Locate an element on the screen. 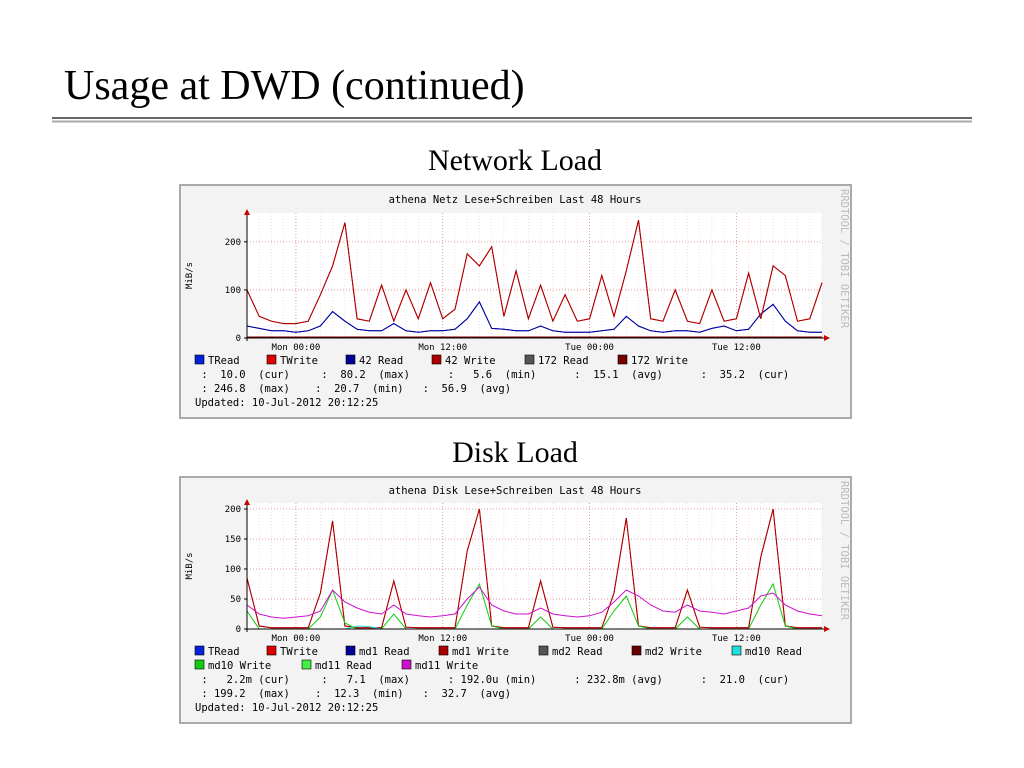 The image size is (1024, 768). stats-line: : 199.2 (max) : 12.3 (min) : 32.7 (avg) is located at coordinates (353, 694).